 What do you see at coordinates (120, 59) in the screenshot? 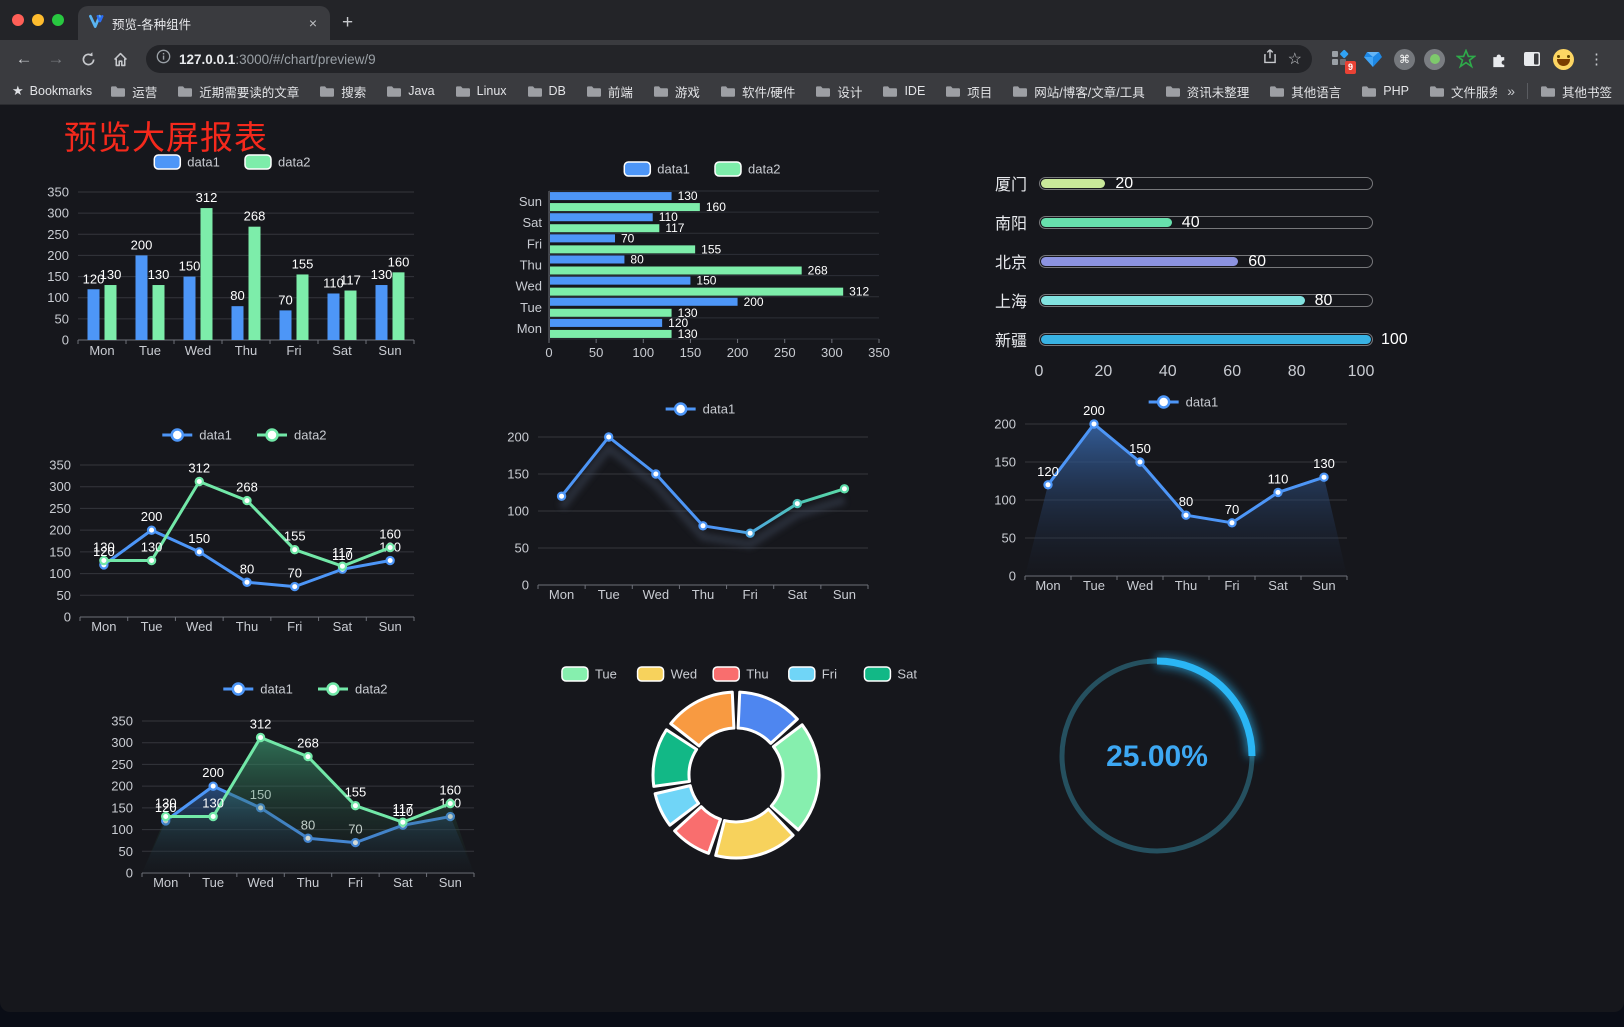
I see `home-icon` at bounding box center [120, 59].